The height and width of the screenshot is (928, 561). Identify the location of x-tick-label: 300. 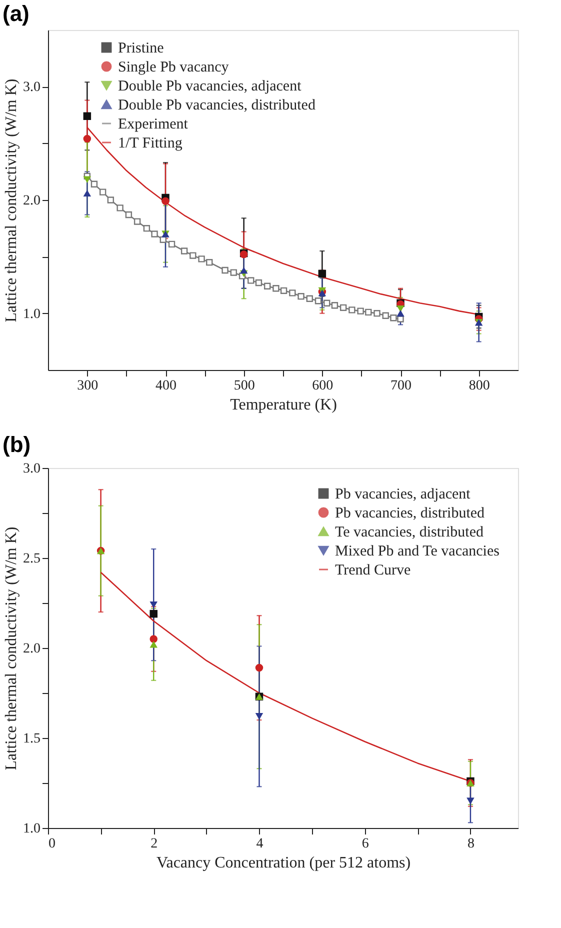
(87, 386).